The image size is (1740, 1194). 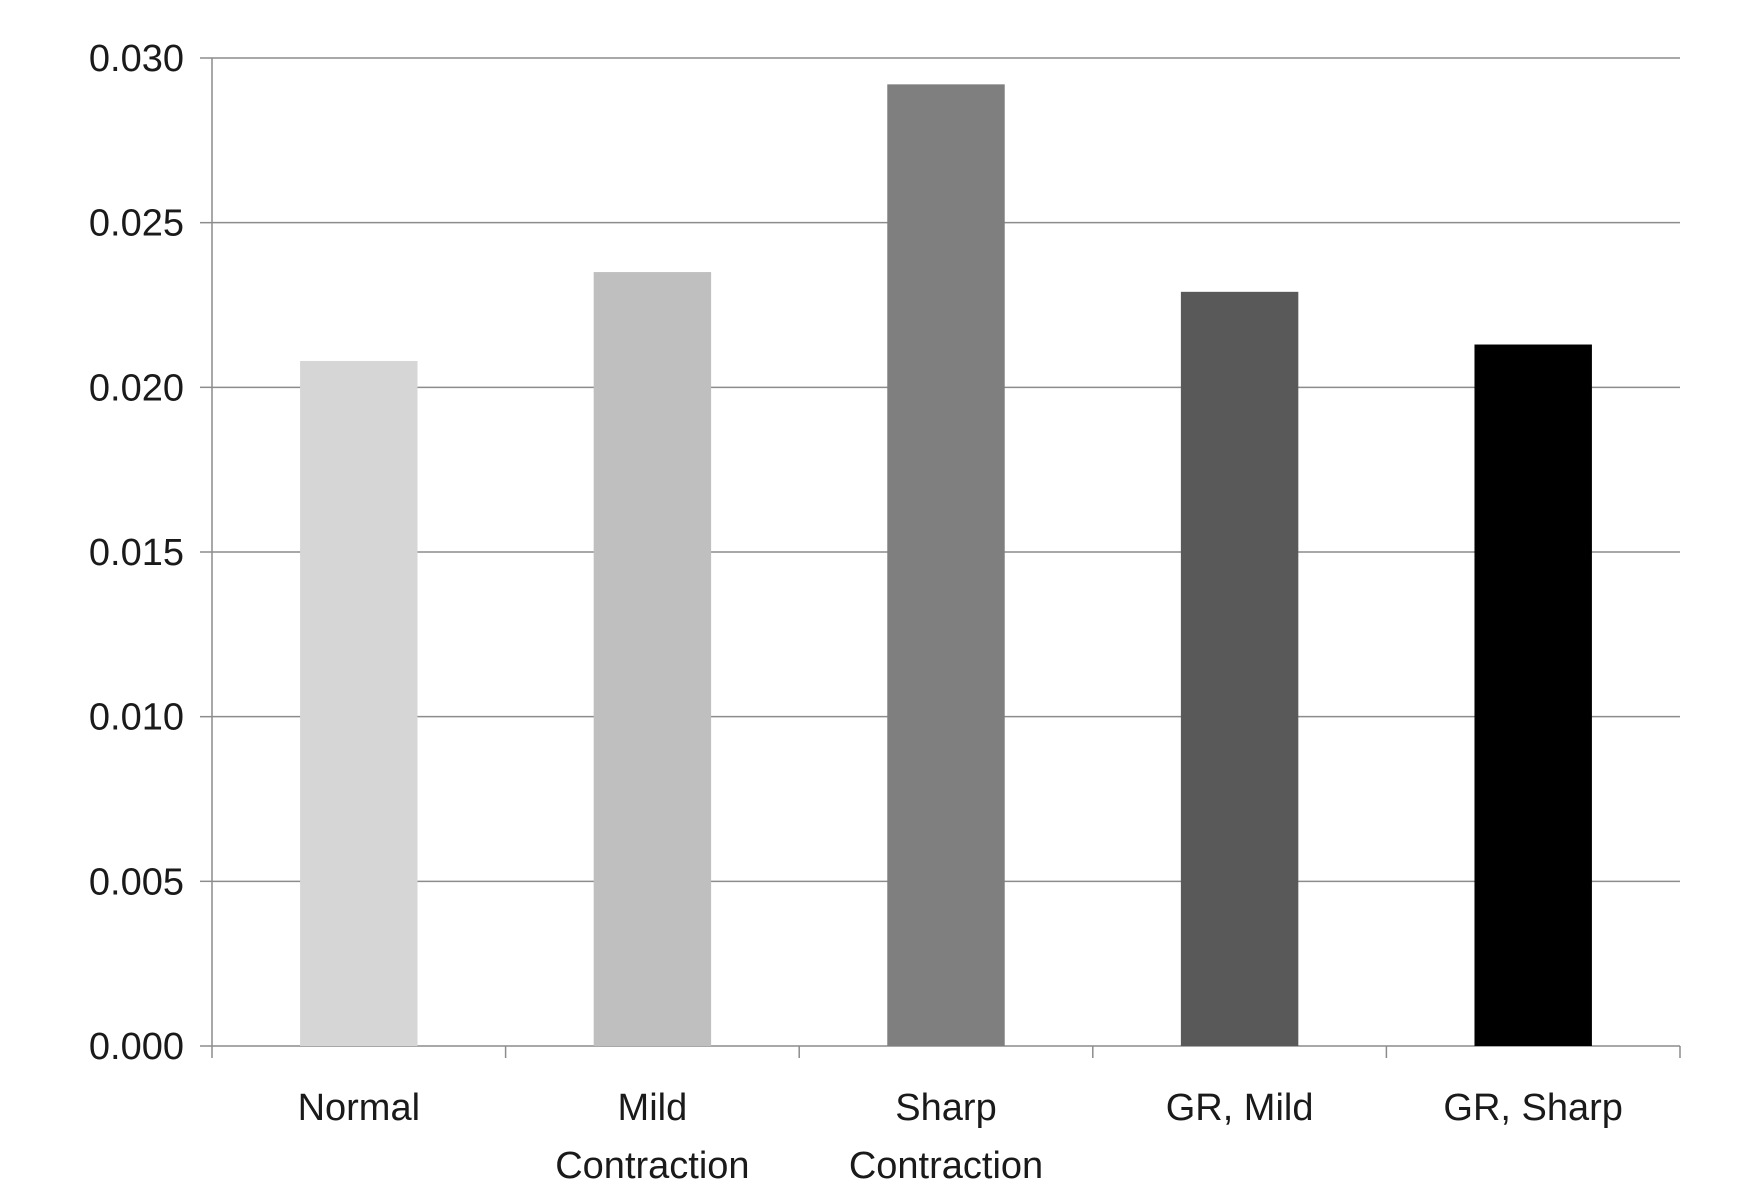 What do you see at coordinates (359, 1108) in the screenshot?
I see `x-category-label: Normal` at bounding box center [359, 1108].